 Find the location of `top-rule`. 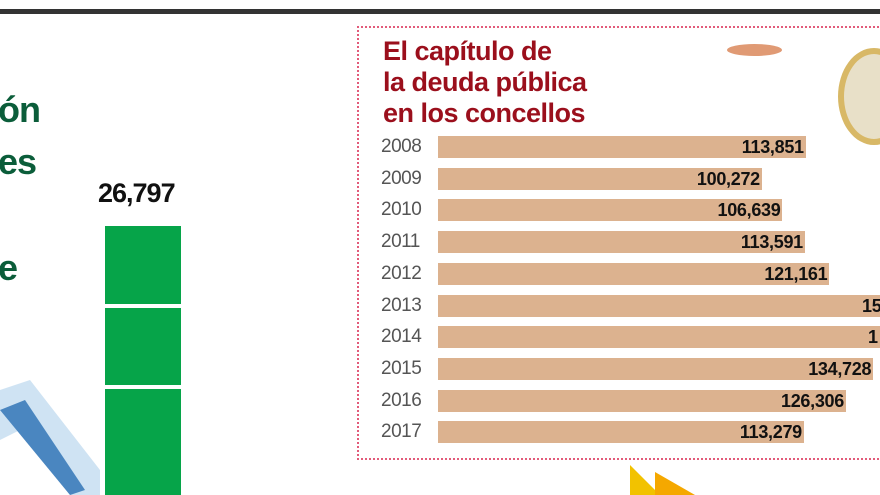

top-rule is located at coordinates (440, 11).